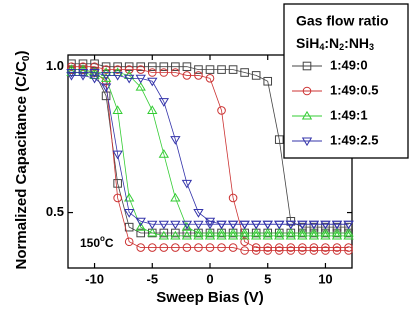 This screenshot has height=328, width=411. I want to click on formula-part: :N, so click(331, 43).